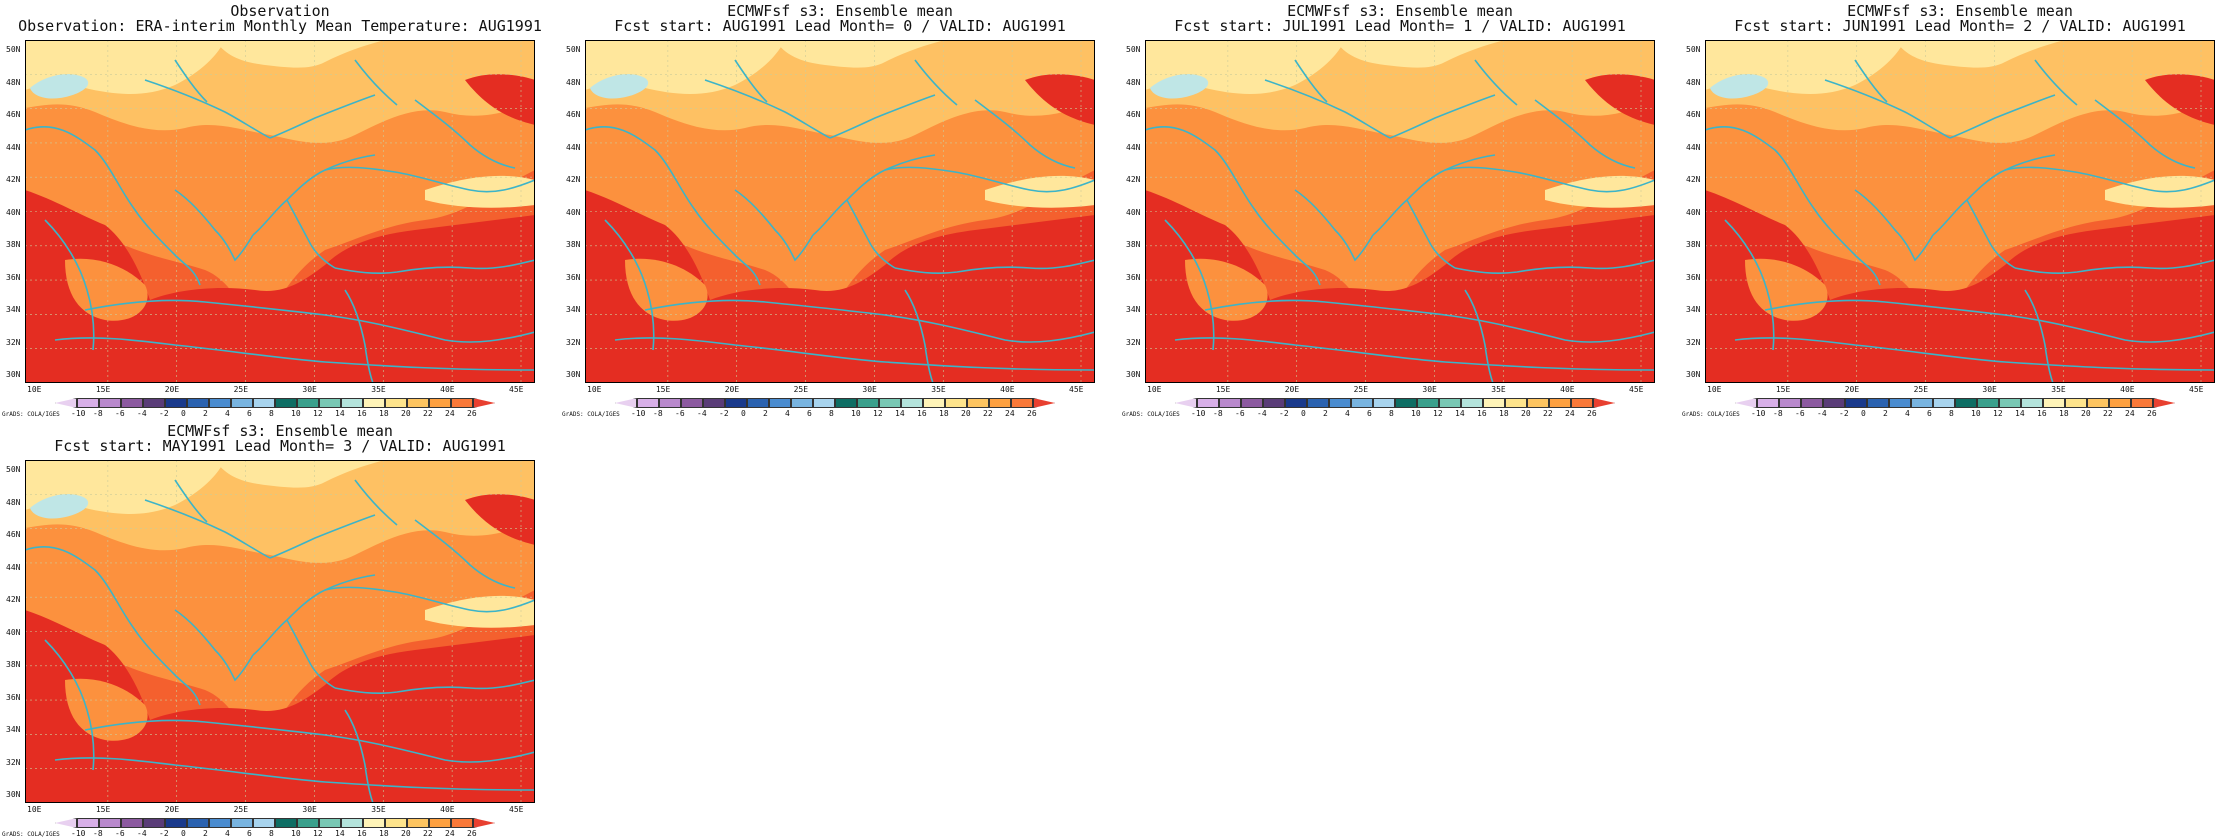 This screenshot has width=2240, height=840. Describe the element at coordinates (280, 431) in the screenshot. I see `panel-title: ECMWFsf s3: Ensemble mean` at that location.